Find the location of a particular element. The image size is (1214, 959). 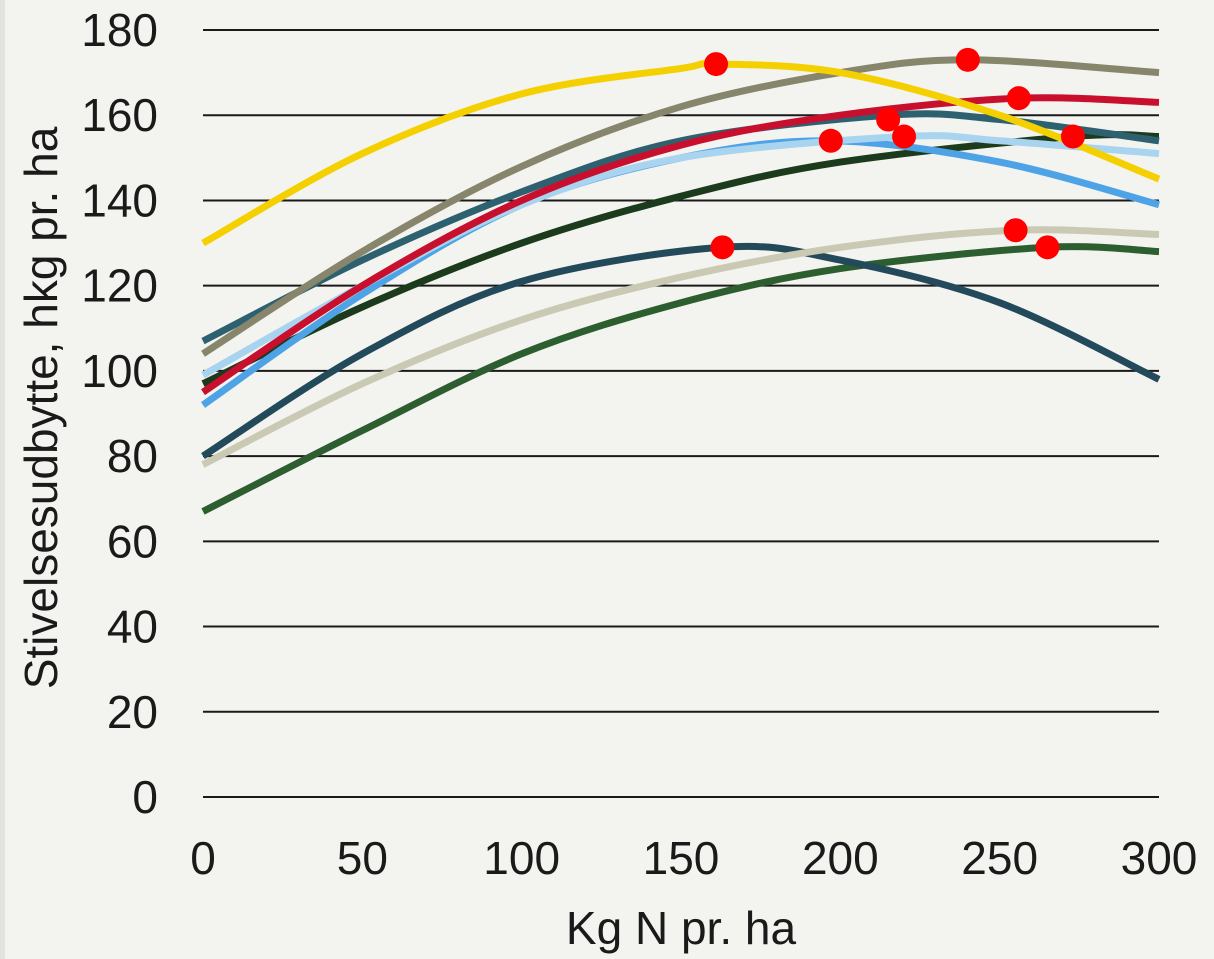

x-tick-label: 250 is located at coordinates (999, 858).